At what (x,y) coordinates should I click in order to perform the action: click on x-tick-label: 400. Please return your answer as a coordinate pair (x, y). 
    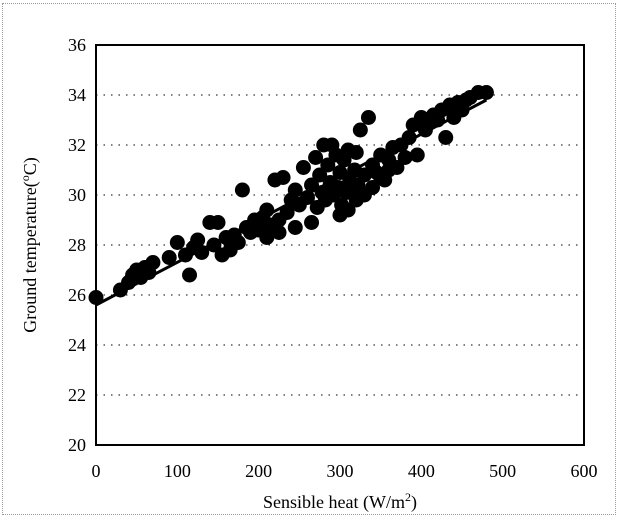
    Looking at the image, I should click on (421, 471).